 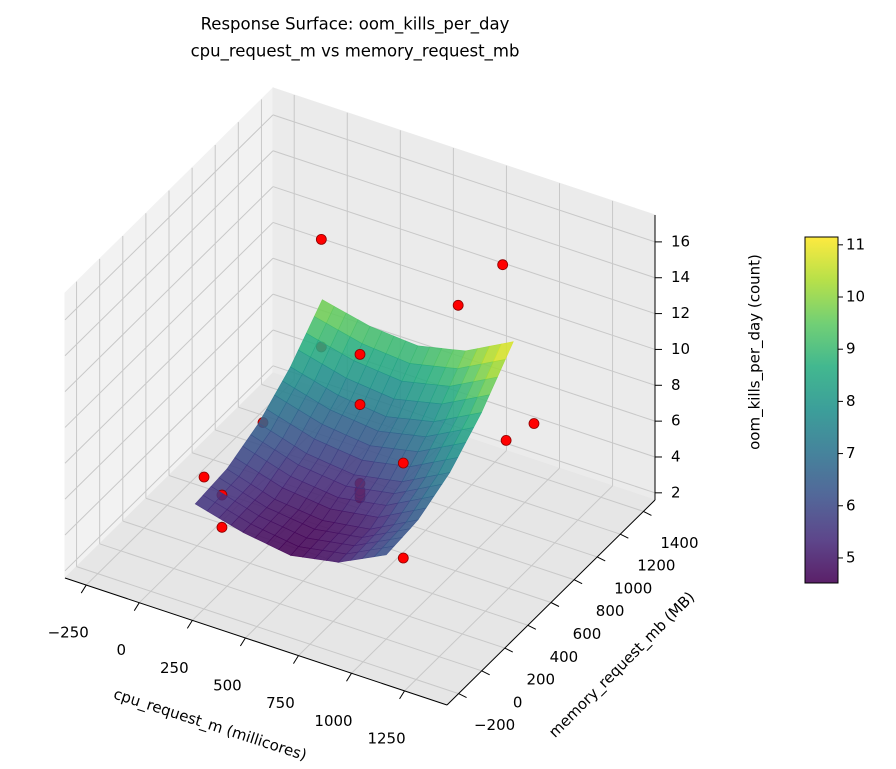 What do you see at coordinates (680, 349) in the screenshot?
I see `z-tick-label: 10` at bounding box center [680, 349].